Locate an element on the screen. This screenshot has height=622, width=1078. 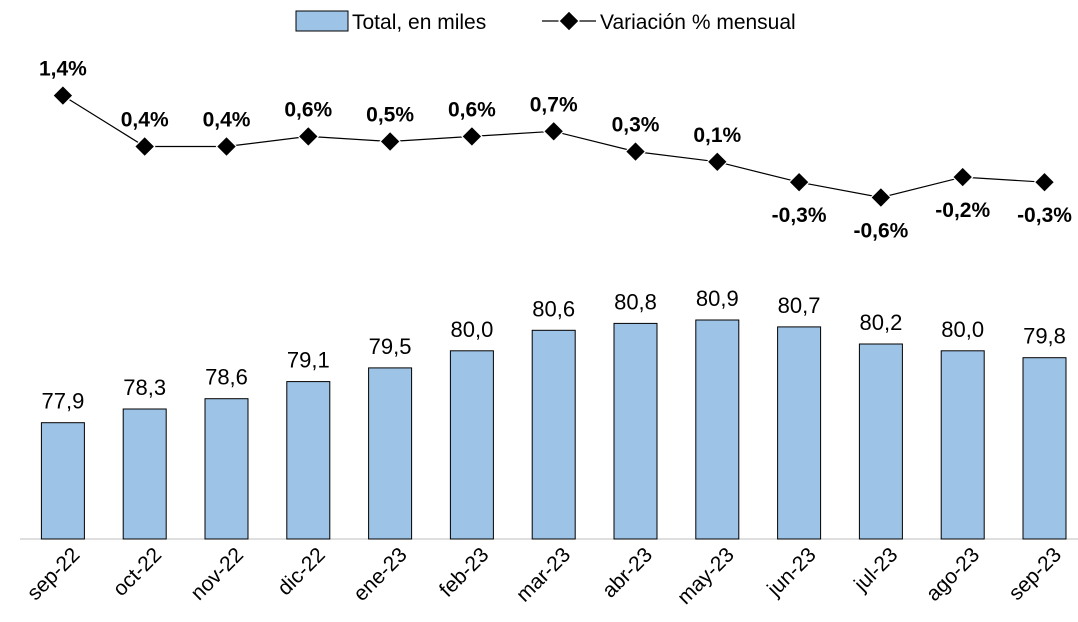
bar-value-label: 79,1 is located at coordinates (308, 360).